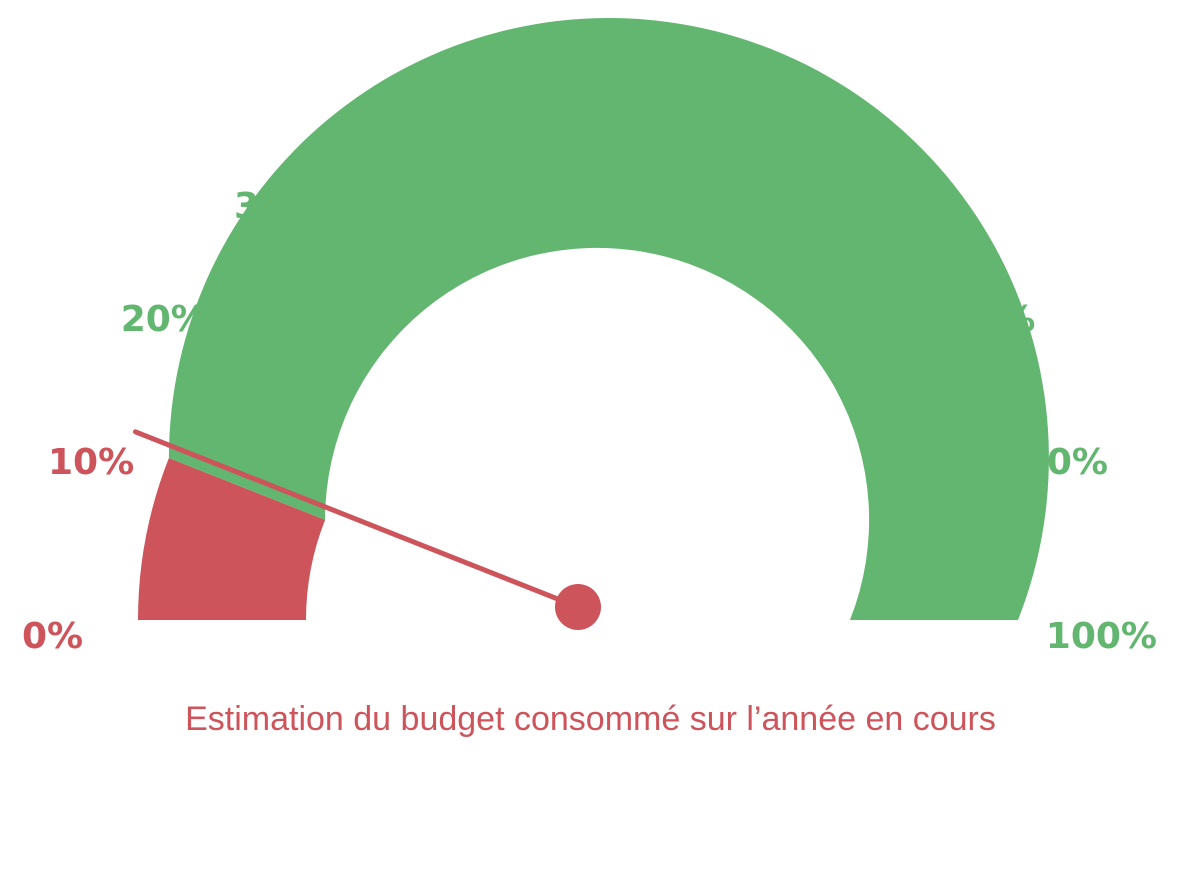 The height and width of the screenshot is (886, 1181). What do you see at coordinates (736, 133) in the screenshot?
I see `tick-label-60: 60%` at bounding box center [736, 133].